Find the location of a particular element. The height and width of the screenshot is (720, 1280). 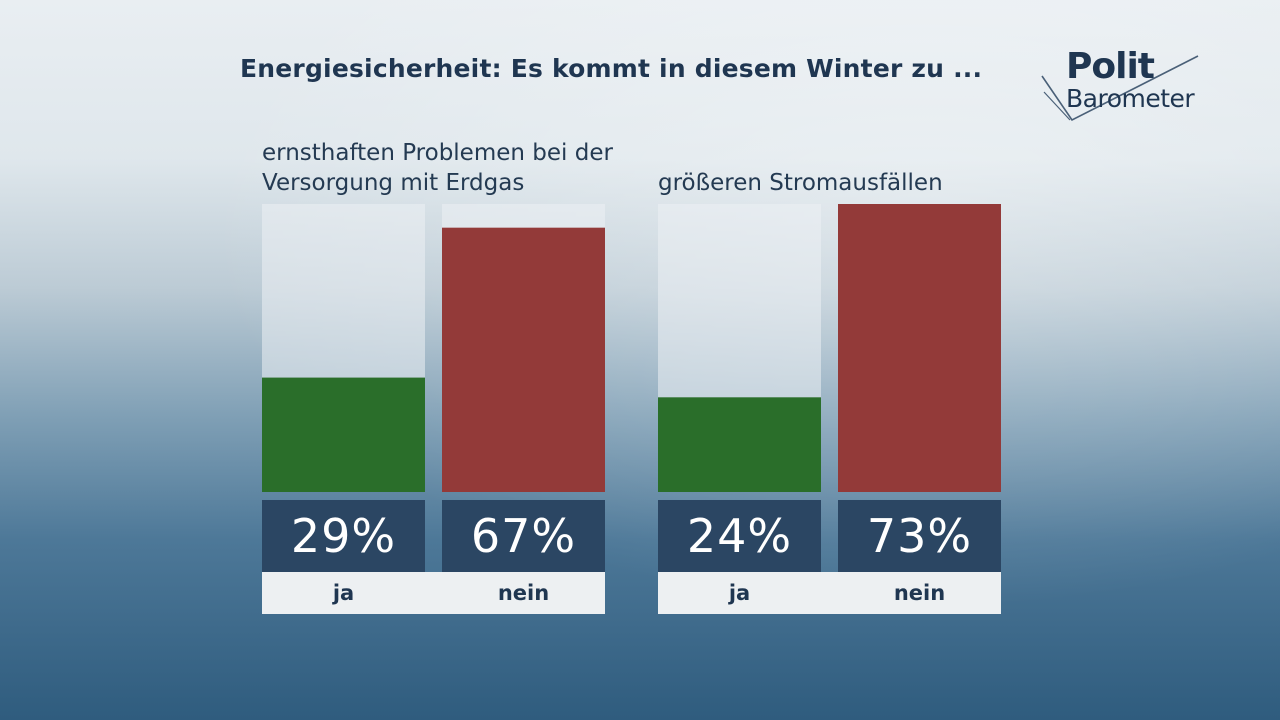

logo-text-barometer: Barometer is located at coordinates (1130, 98).